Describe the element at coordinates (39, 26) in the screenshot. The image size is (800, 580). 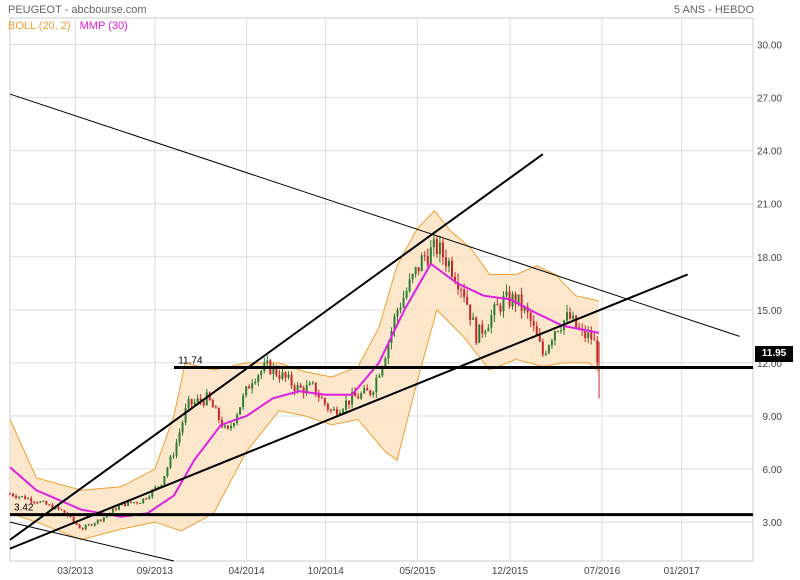
I see `legend-bollinger: BOLL (20, 2)` at that location.